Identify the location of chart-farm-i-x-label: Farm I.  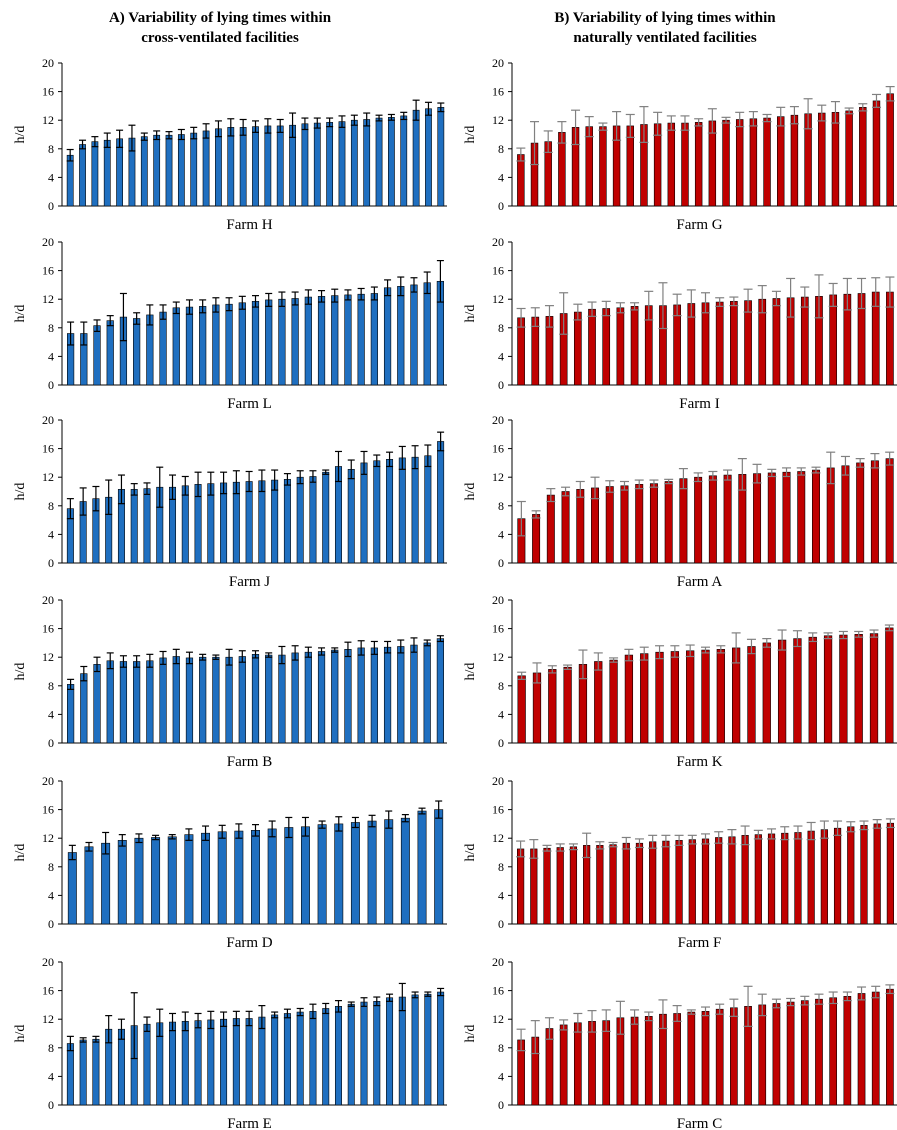
(699, 404).